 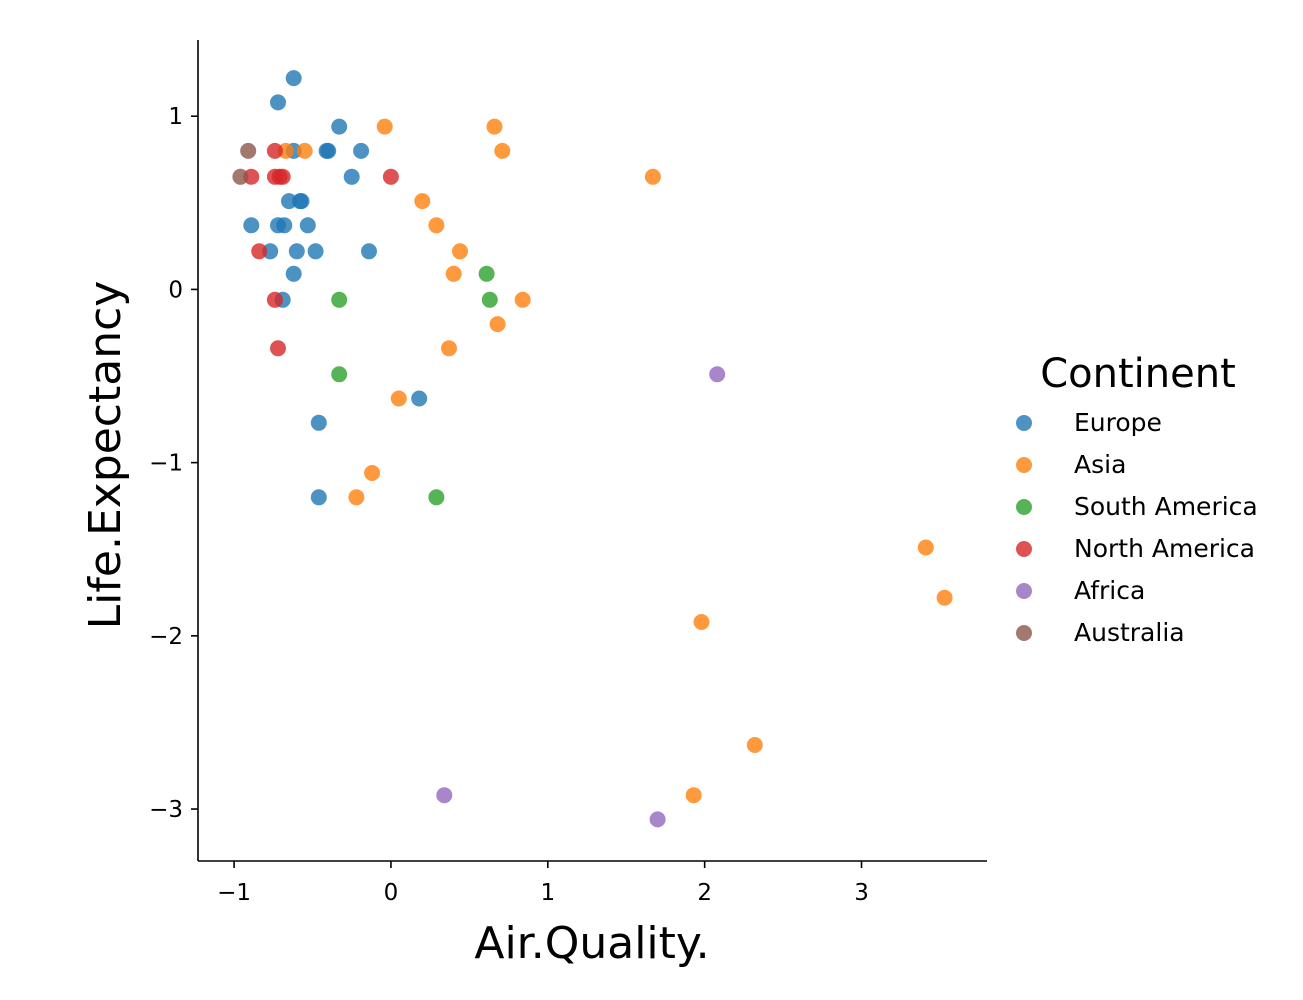 I want to click on series-africa, so click(x=581, y=597).